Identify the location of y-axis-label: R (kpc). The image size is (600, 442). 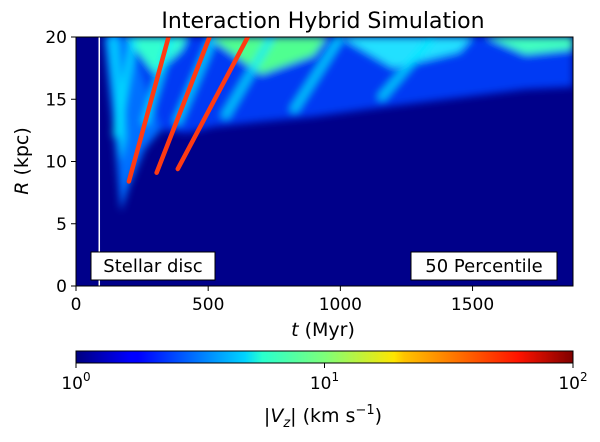
(22, 161).